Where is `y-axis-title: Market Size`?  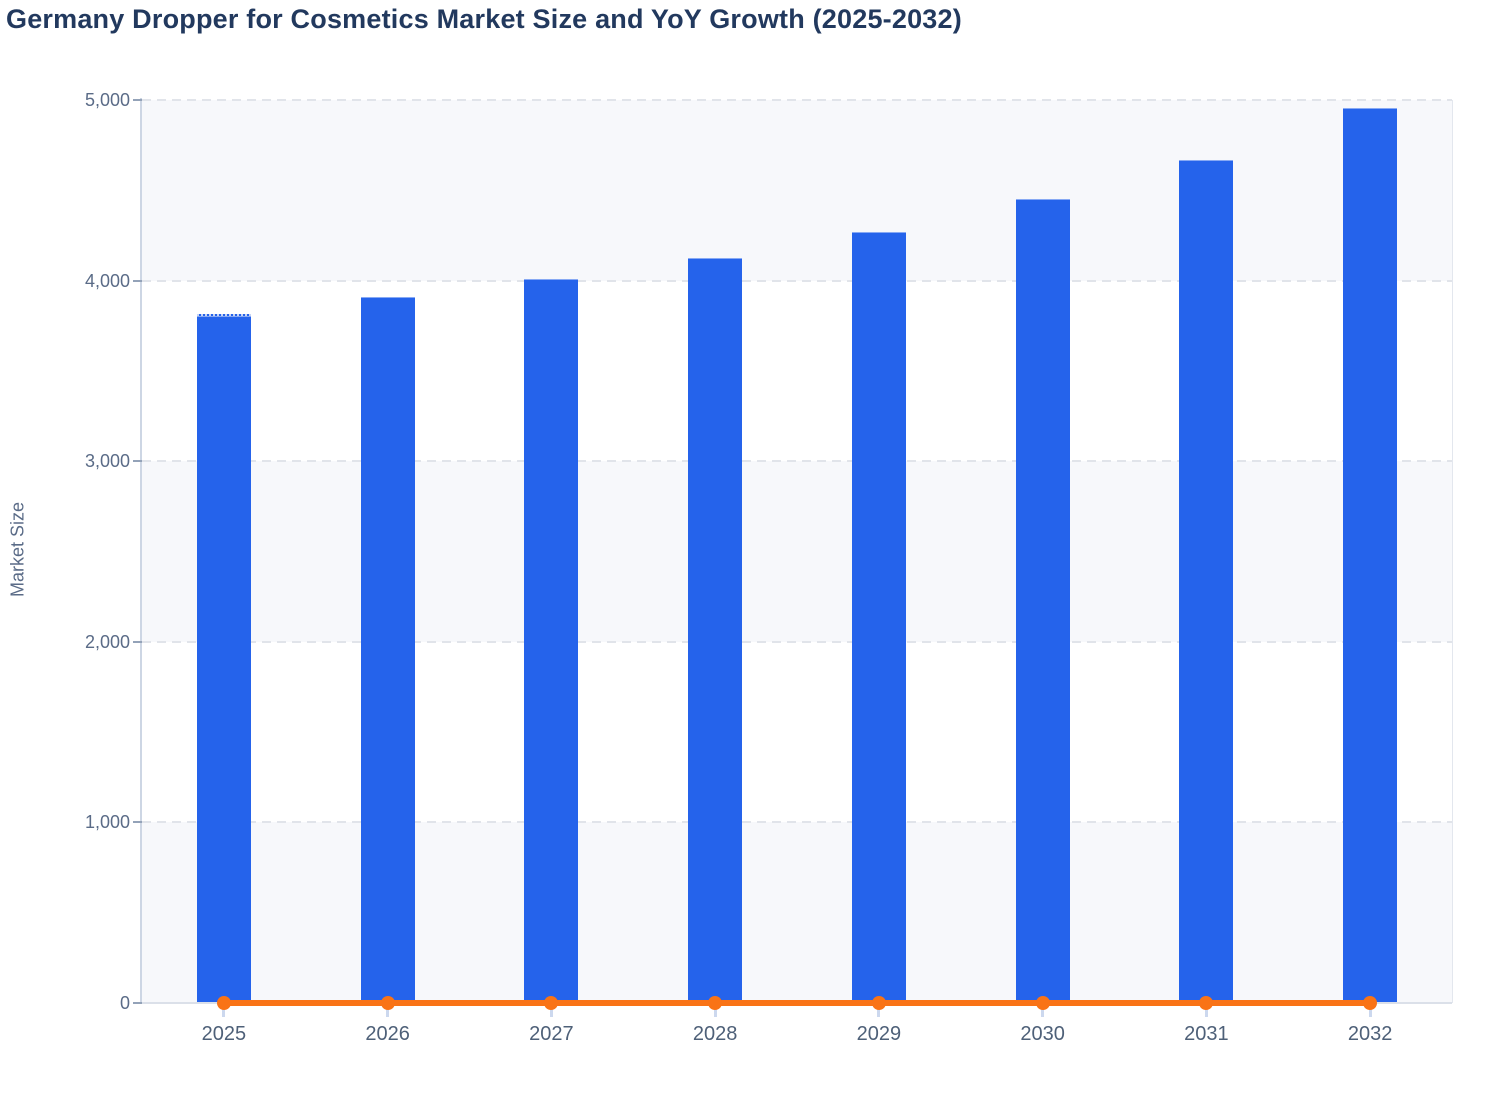
y-axis-title: Market Size is located at coordinates (17, 549).